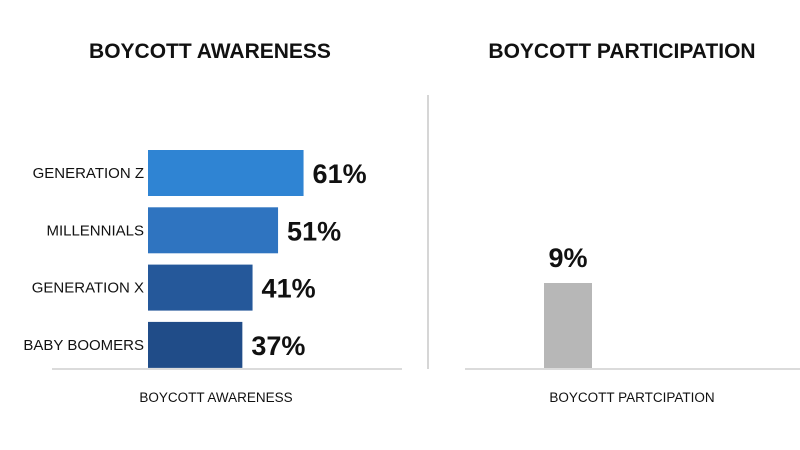  What do you see at coordinates (289, 289) in the screenshot?
I see `value-label: 41%` at bounding box center [289, 289].